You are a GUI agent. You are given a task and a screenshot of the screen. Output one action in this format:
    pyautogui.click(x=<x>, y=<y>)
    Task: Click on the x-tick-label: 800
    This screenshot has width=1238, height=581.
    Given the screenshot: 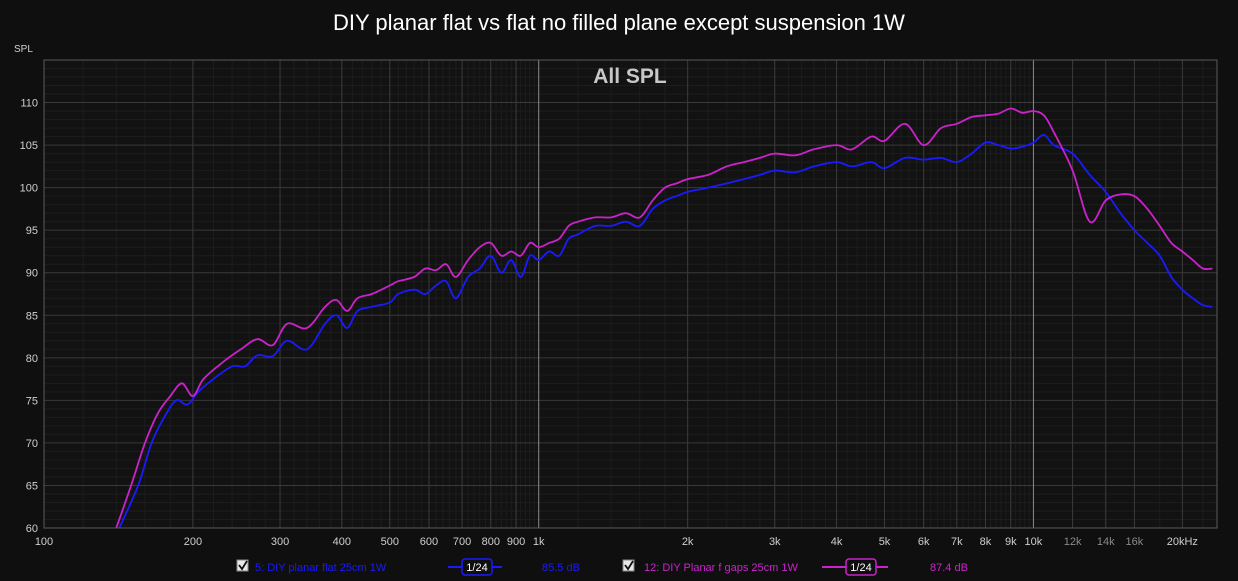 What is the action you would take?
    pyautogui.click(x=491, y=542)
    